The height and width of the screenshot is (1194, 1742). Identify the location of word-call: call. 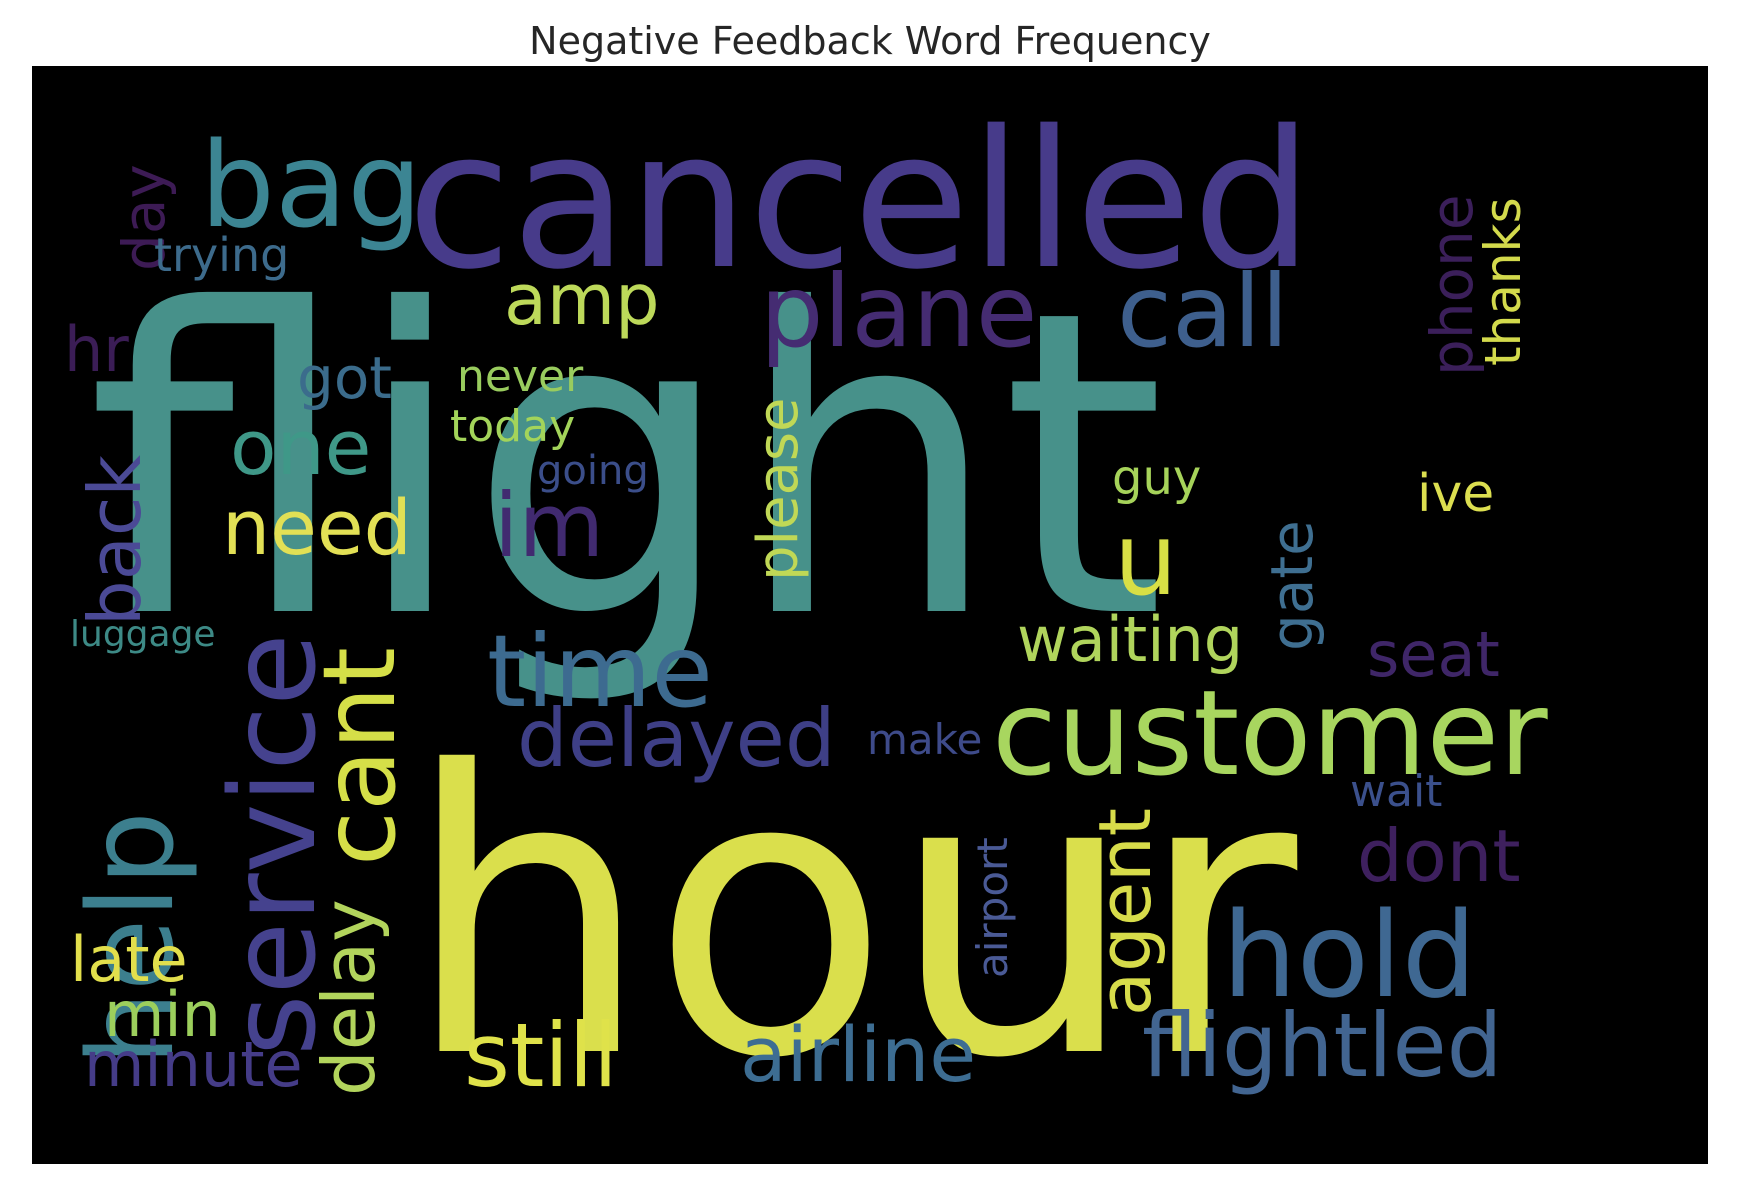
(1203, 311).